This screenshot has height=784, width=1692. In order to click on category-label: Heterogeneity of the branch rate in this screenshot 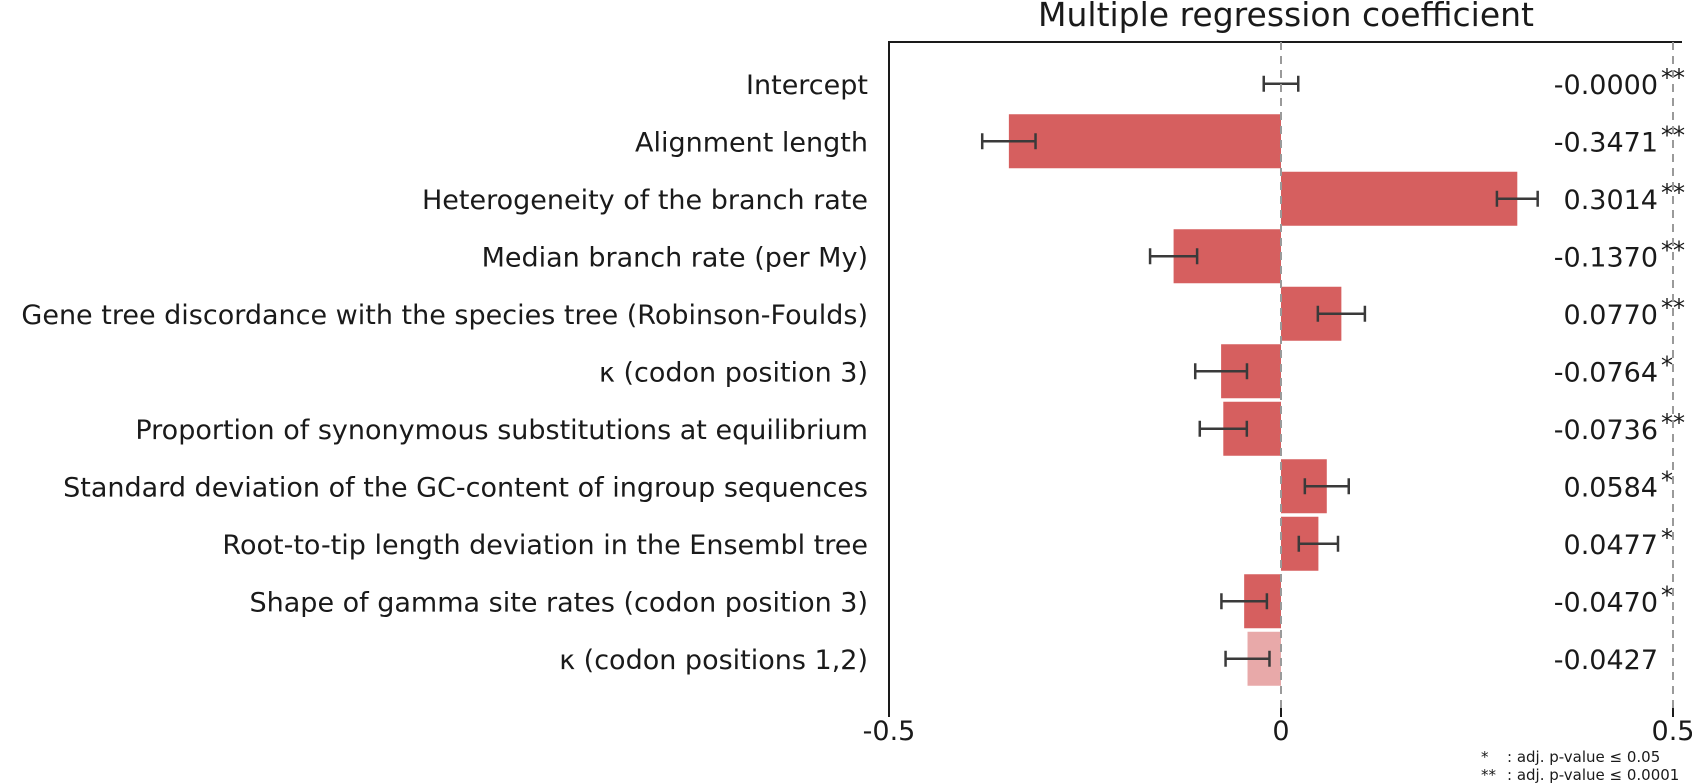, I will do `click(645, 200)`.